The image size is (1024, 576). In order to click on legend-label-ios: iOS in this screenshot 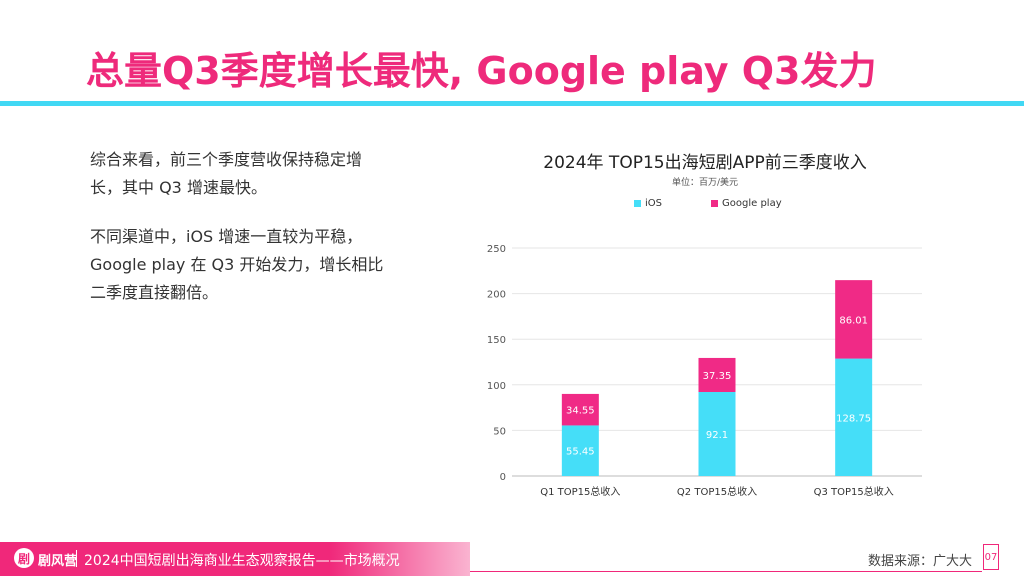, I will do `click(653, 203)`.